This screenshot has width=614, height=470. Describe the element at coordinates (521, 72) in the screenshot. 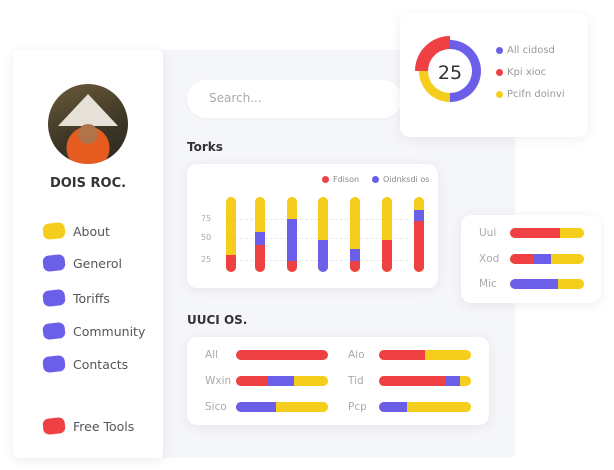

I see `legend-item: Kpi xioc` at that location.